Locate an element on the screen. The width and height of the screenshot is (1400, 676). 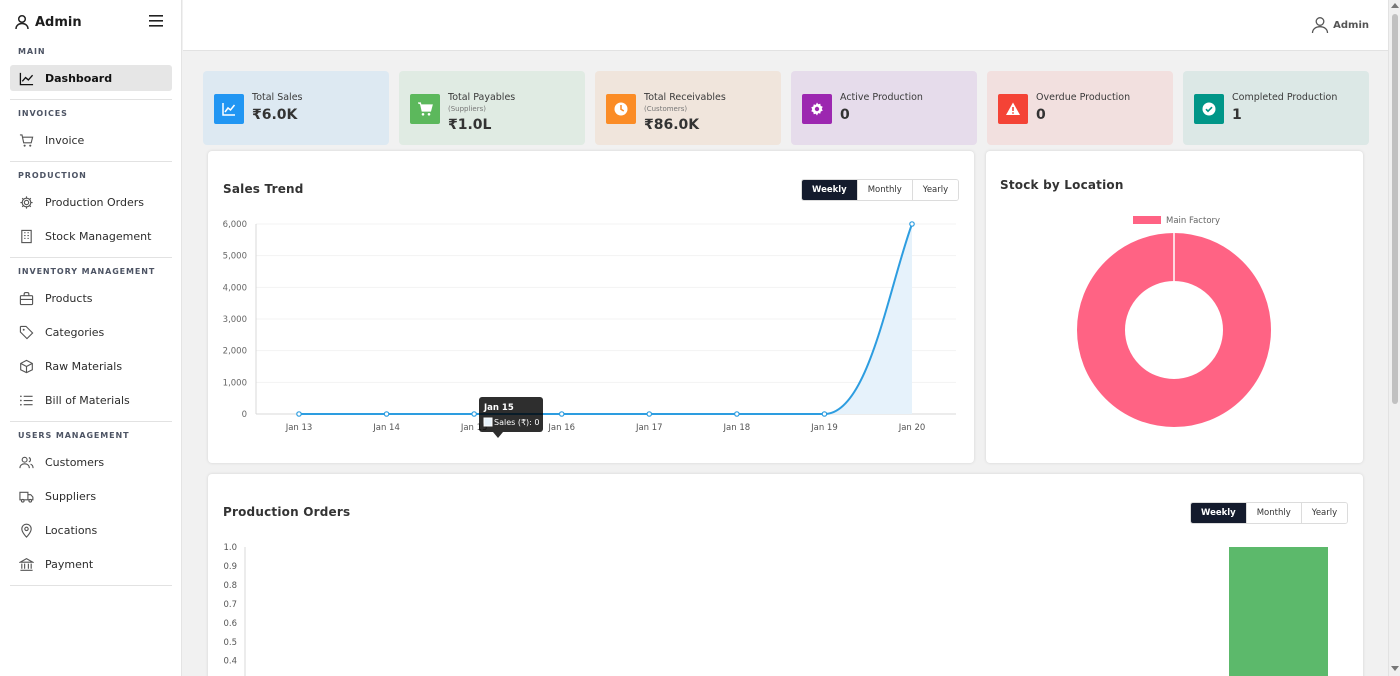
y-tick-label: 0 is located at coordinates (244, 415).